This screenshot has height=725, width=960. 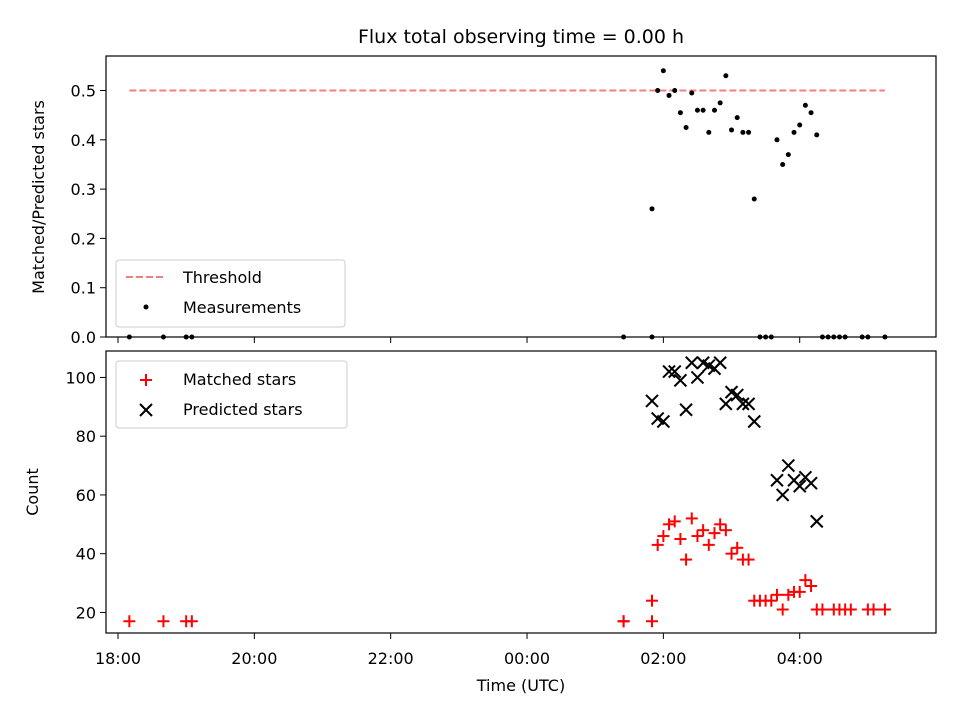 What do you see at coordinates (800, 658) in the screenshot?
I see `x-tick-label: 04:00` at bounding box center [800, 658].